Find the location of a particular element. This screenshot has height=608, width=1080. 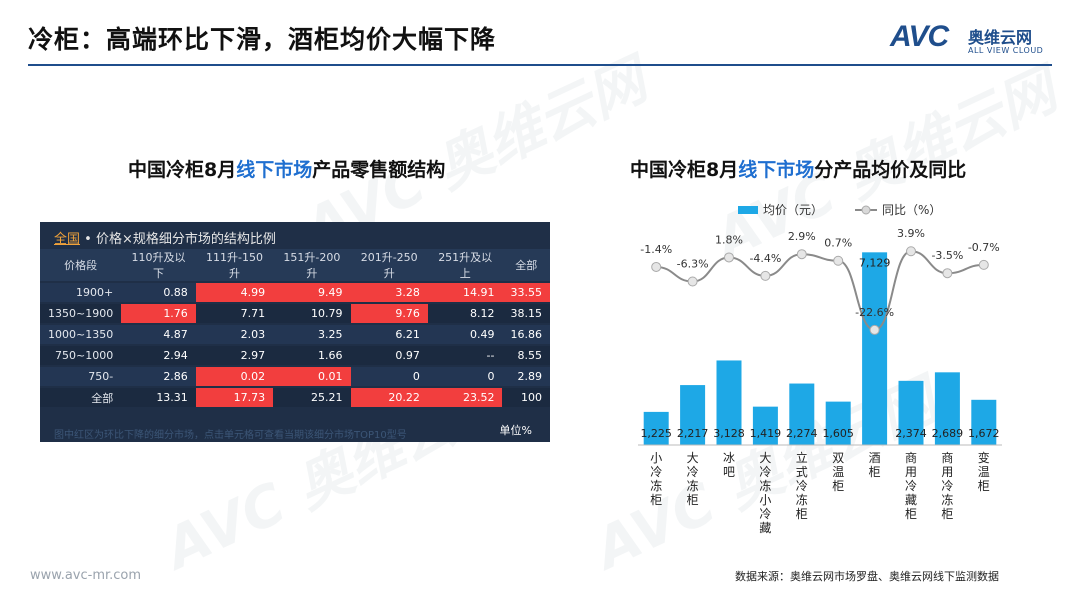

bar-value-label: 2,374 is located at coordinates (911, 433).